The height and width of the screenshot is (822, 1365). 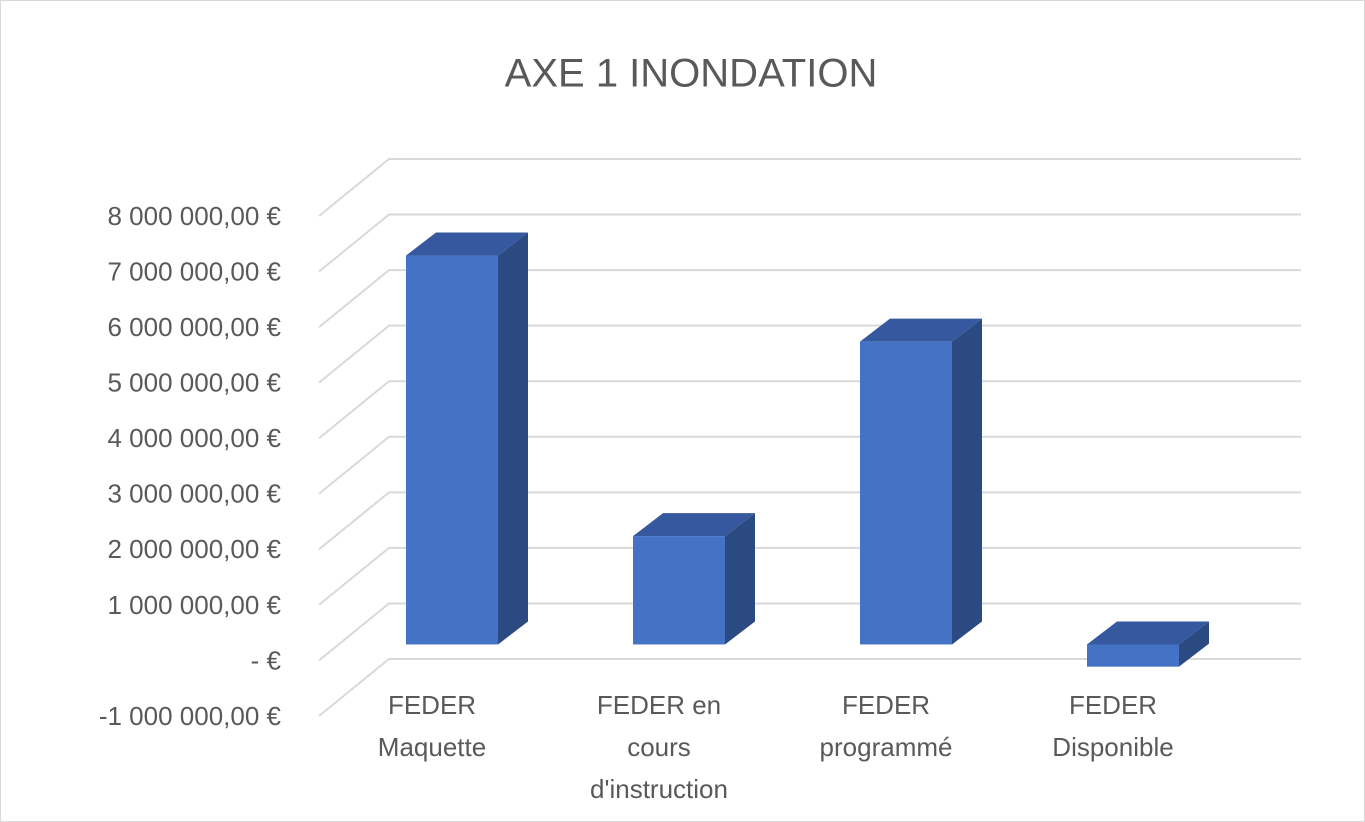 What do you see at coordinates (195, 438) in the screenshot?
I see `y-tick-label: 4 000 000,00 €` at bounding box center [195, 438].